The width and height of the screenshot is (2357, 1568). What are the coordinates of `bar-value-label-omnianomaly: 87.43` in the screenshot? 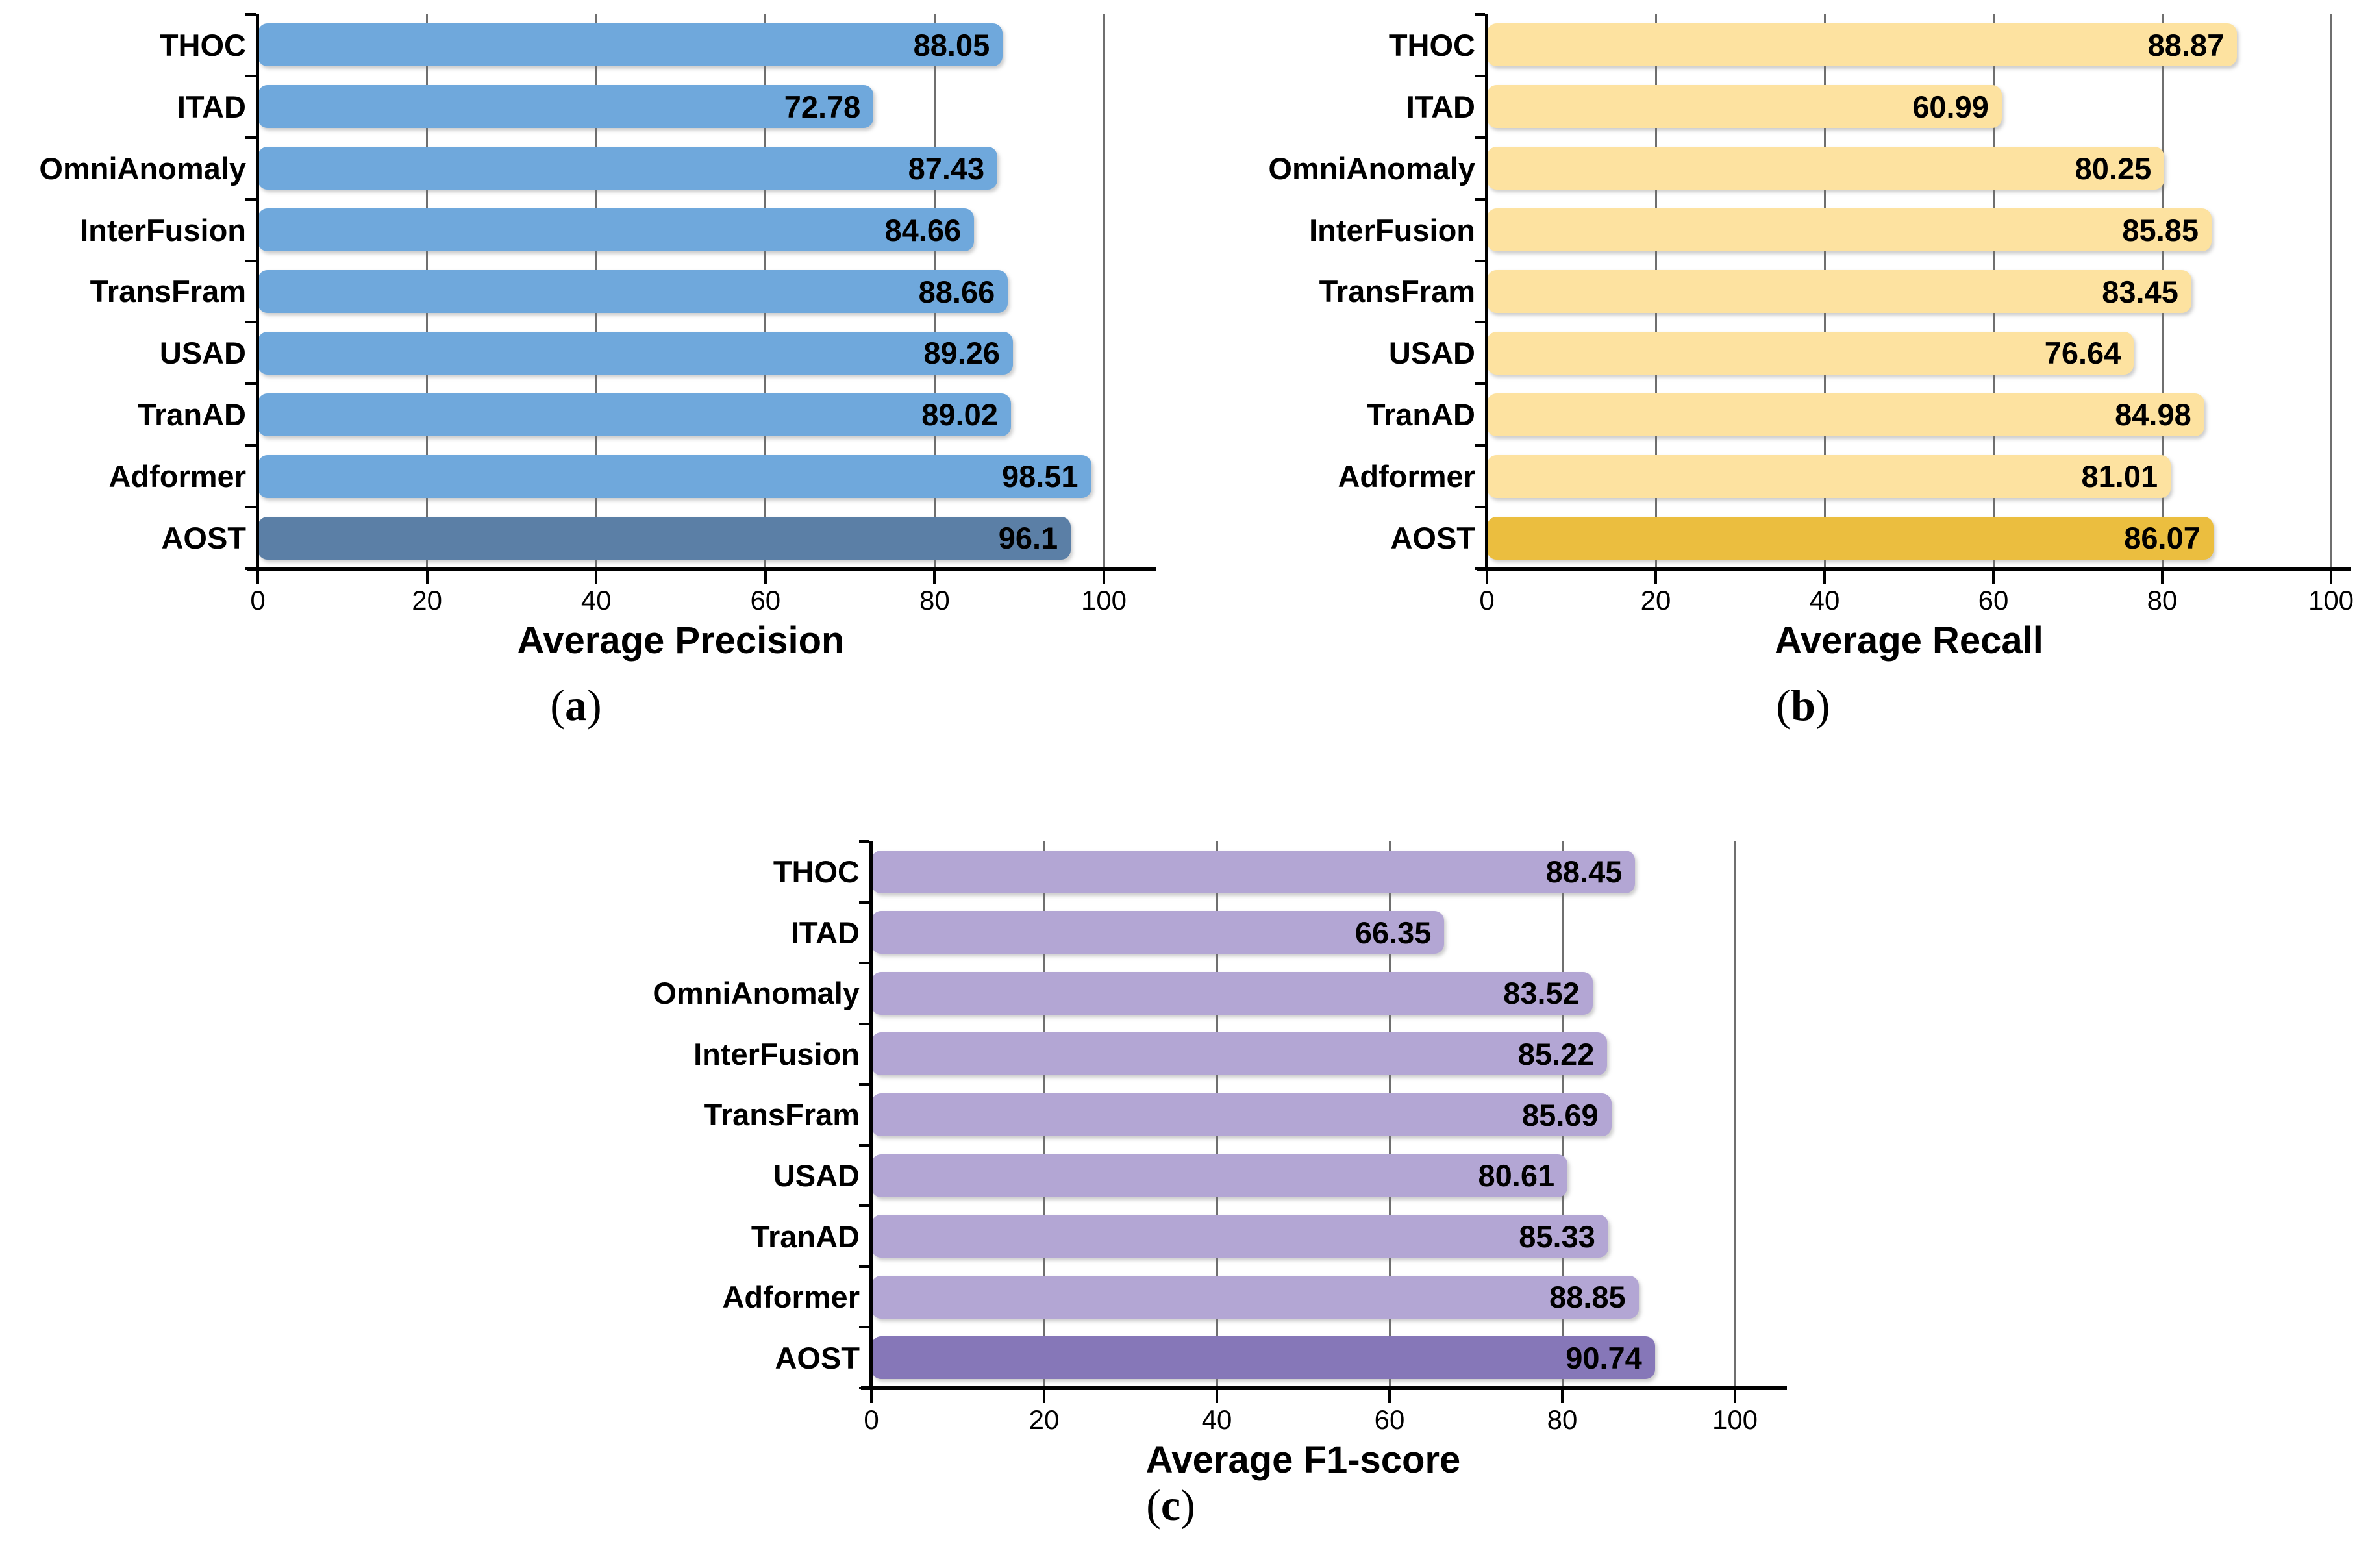 It's located at (947, 168).